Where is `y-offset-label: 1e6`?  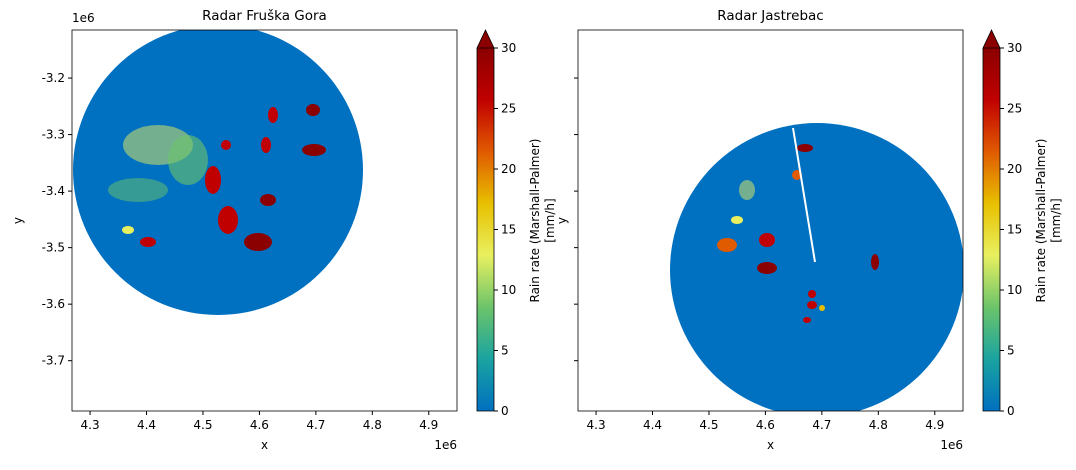 y-offset-label: 1e6 is located at coordinates (83, 18).